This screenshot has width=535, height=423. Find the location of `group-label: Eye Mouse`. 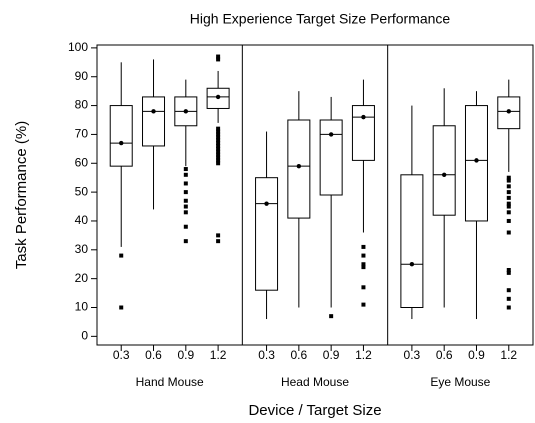

group-label: Eye Mouse is located at coordinates (460, 382).